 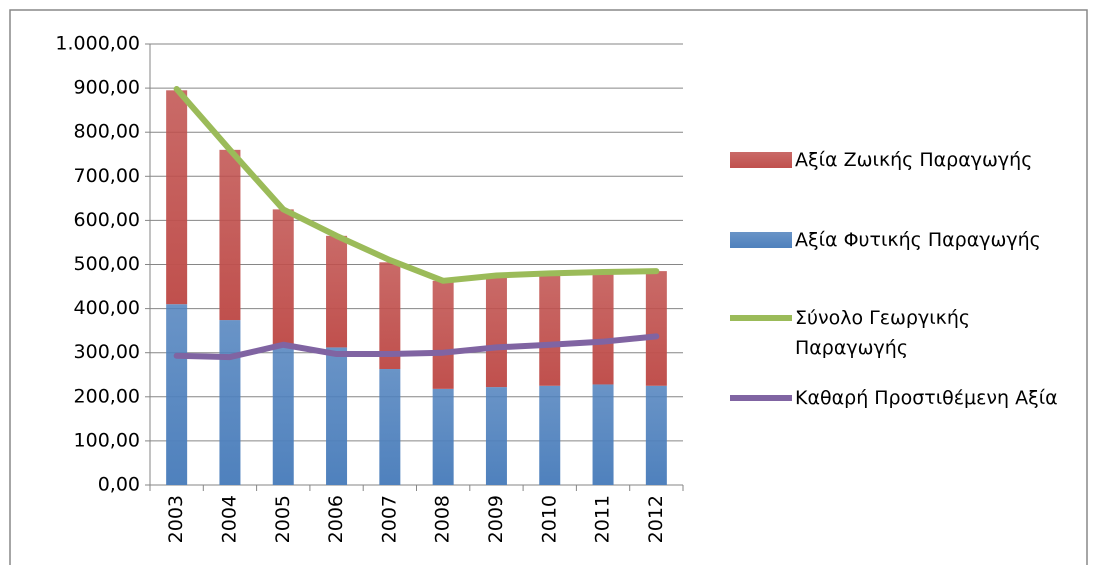 What do you see at coordinates (443, 519) in the screenshot?
I see `x-tick-label: 2008` at bounding box center [443, 519].